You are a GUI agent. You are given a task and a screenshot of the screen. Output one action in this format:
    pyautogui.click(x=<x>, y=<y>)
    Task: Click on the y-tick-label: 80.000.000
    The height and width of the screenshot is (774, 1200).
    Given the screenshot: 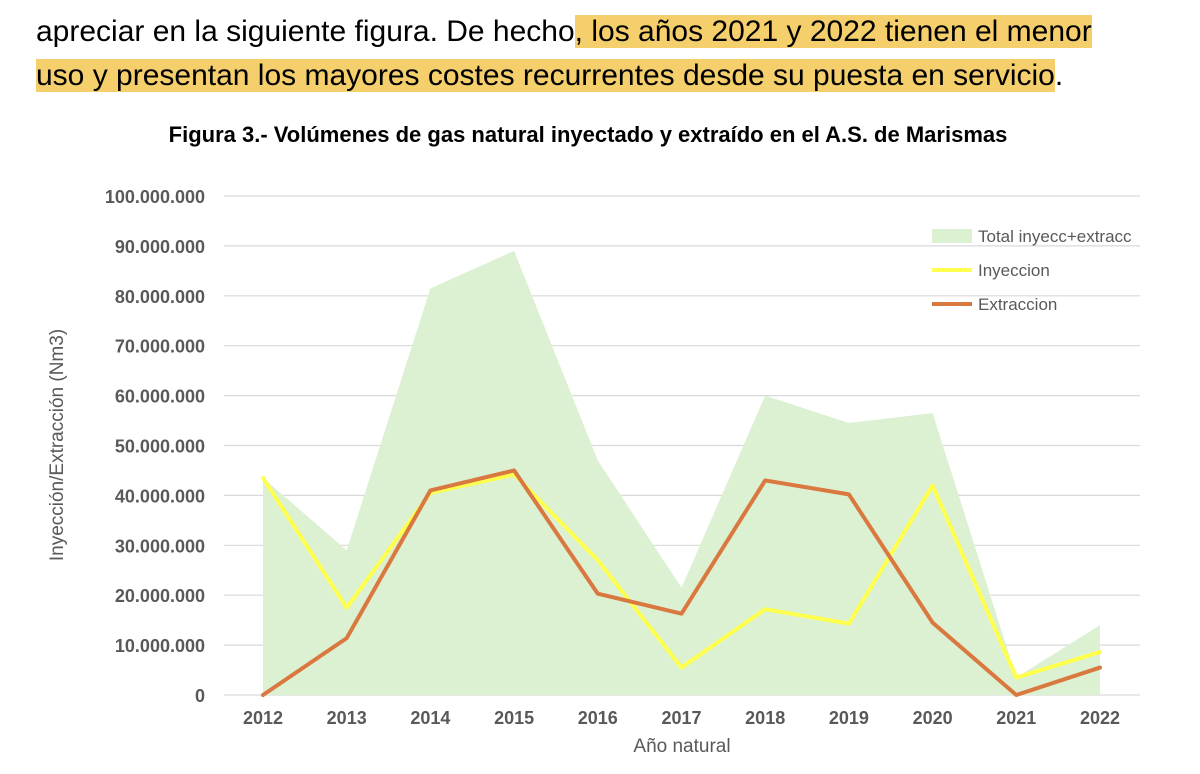 What is the action you would take?
    pyautogui.click(x=160, y=297)
    